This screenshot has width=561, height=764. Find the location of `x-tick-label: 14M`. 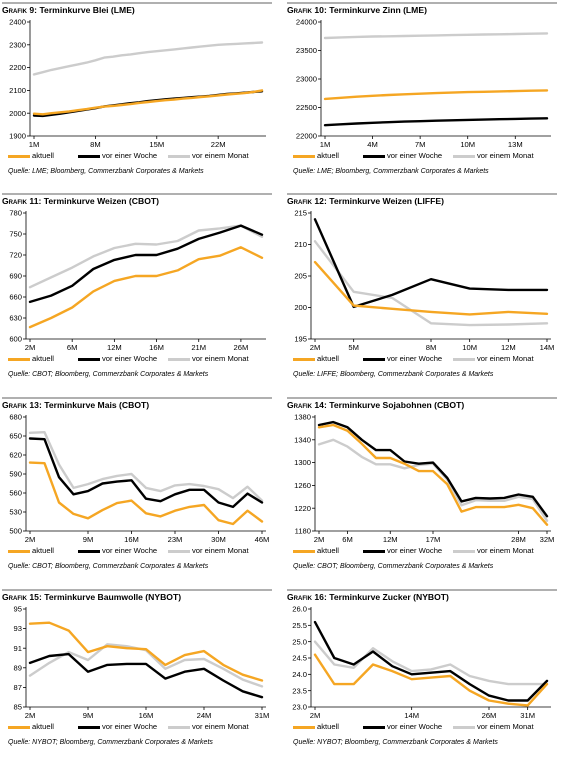

x-tick-label: 14M is located at coordinates (547, 347).